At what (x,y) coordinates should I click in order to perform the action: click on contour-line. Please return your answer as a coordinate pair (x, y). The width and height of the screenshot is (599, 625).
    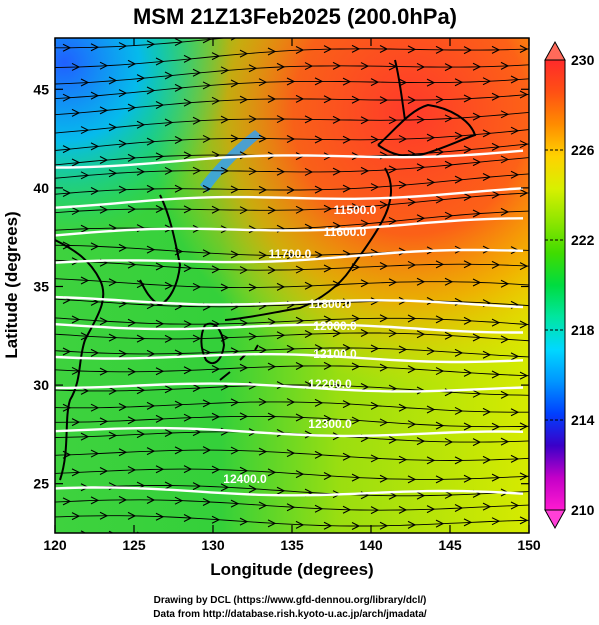
    Looking at the image, I should click on (289, 358).